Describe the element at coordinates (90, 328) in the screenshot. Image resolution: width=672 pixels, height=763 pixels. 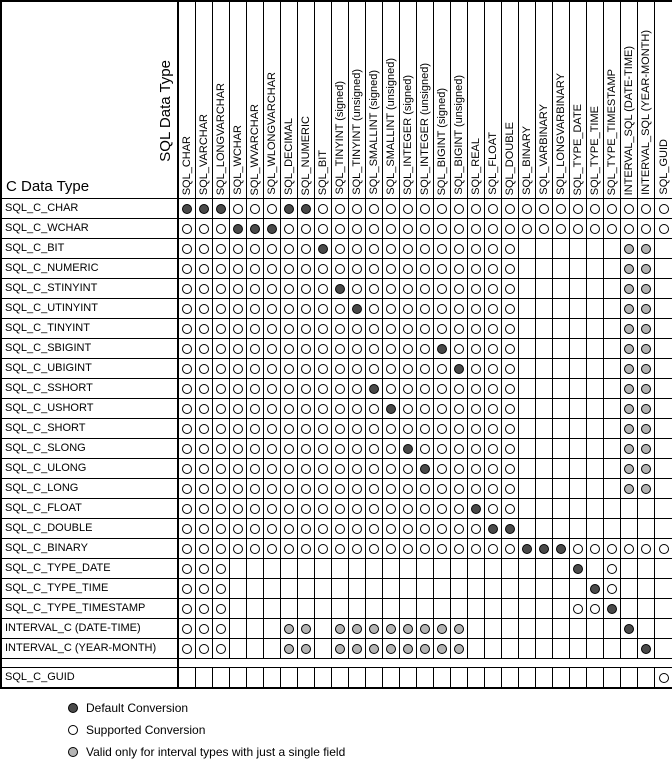
I see `row-label: SQL_C_TINYINT` at that location.